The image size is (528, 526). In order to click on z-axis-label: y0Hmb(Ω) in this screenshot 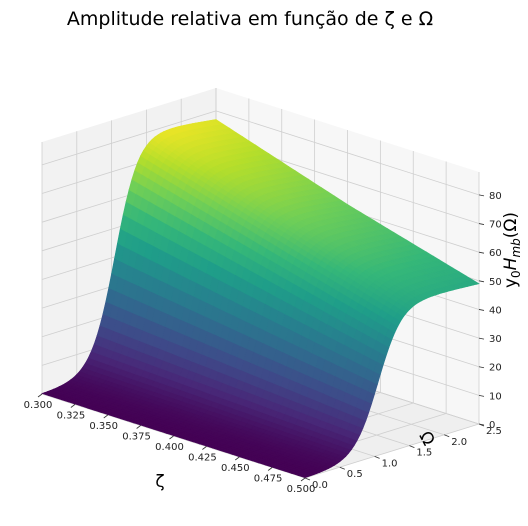, I will do `click(512, 250)`.